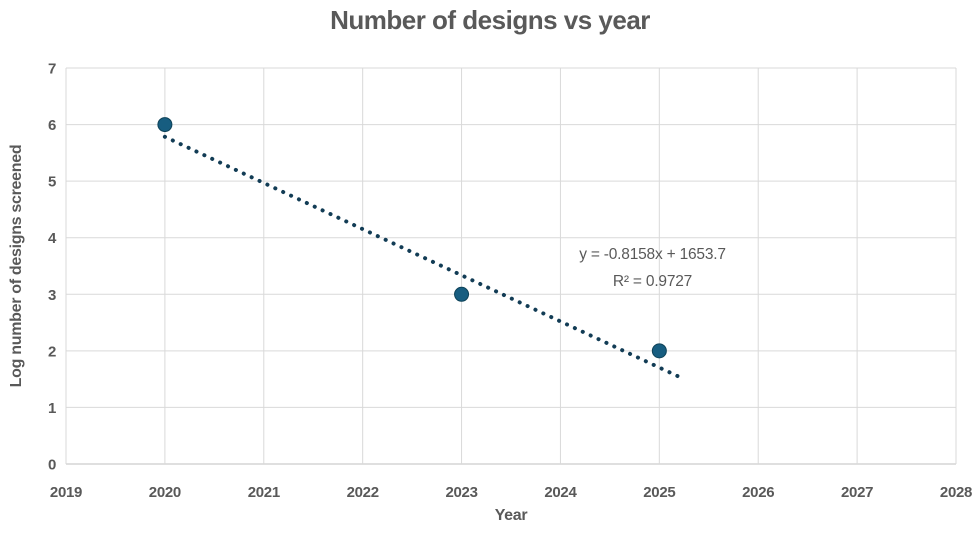 Image resolution: width=980 pixels, height=536 pixels. Describe the element at coordinates (52, 69) in the screenshot. I see `y-tick-label: 7` at that location.